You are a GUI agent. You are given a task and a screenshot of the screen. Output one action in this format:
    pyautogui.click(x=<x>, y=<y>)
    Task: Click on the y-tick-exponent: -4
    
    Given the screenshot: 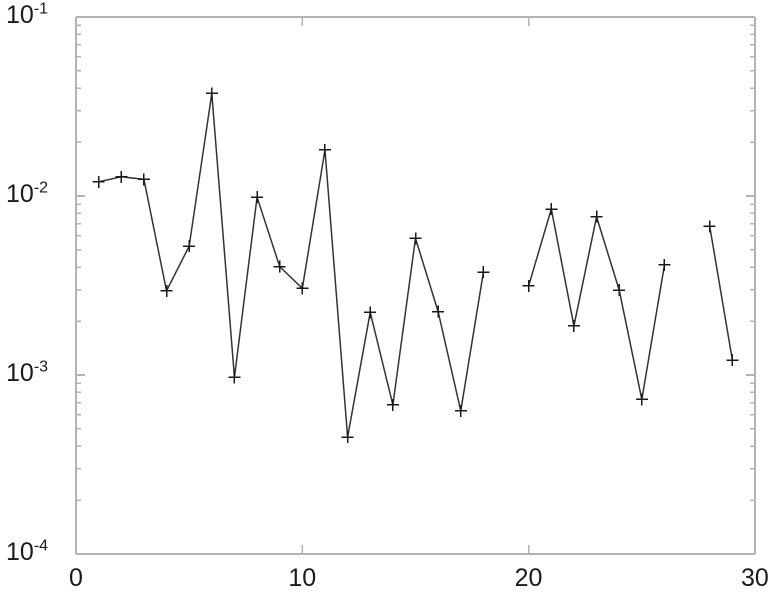 What is the action you would take?
    pyautogui.click(x=41, y=546)
    